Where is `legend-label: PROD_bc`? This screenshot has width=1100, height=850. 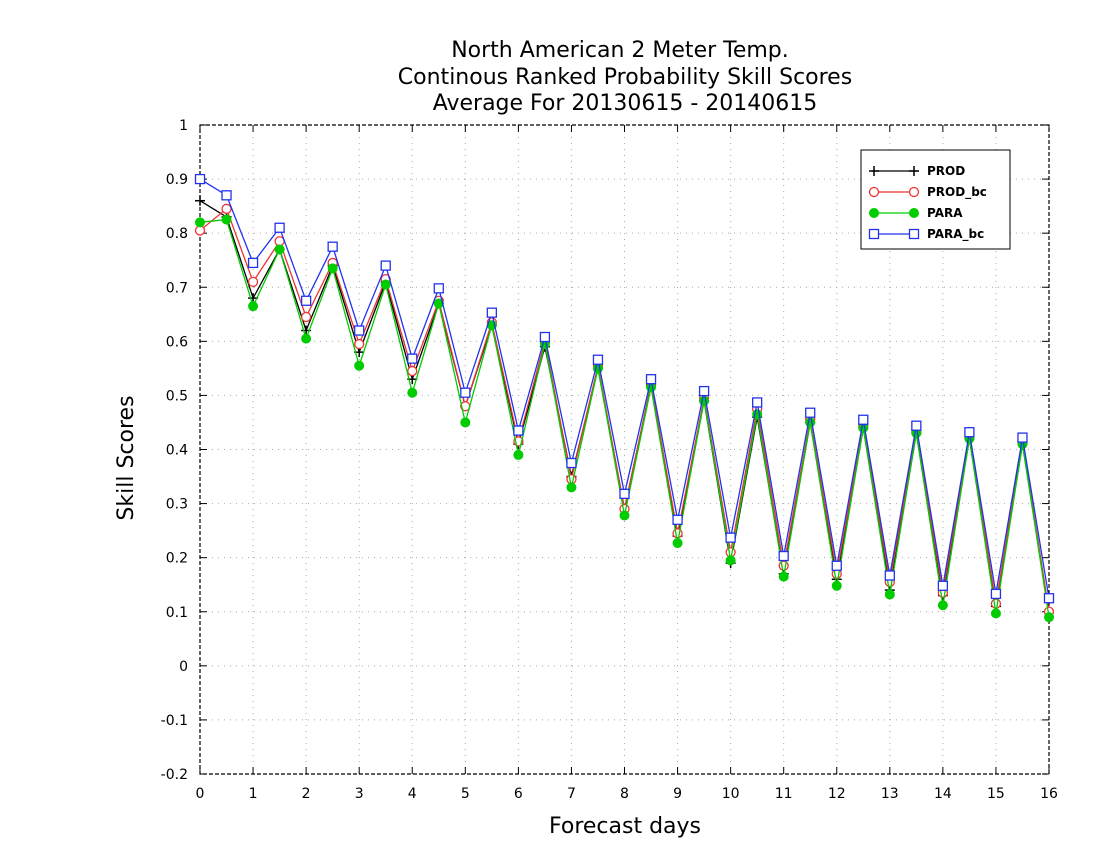
legend-label: PROD_bc is located at coordinates (957, 192).